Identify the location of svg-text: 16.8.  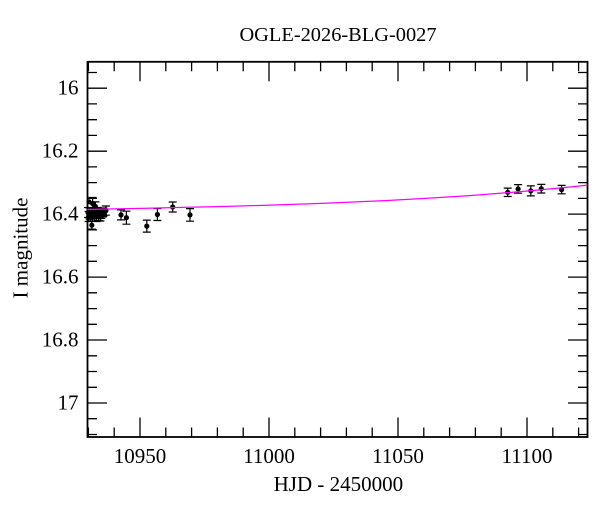
(60, 339).